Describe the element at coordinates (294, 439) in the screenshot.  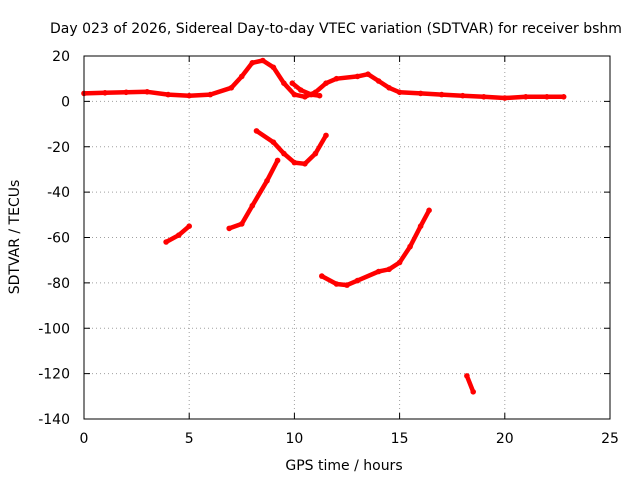
I see `x-tick-label: 10` at that location.